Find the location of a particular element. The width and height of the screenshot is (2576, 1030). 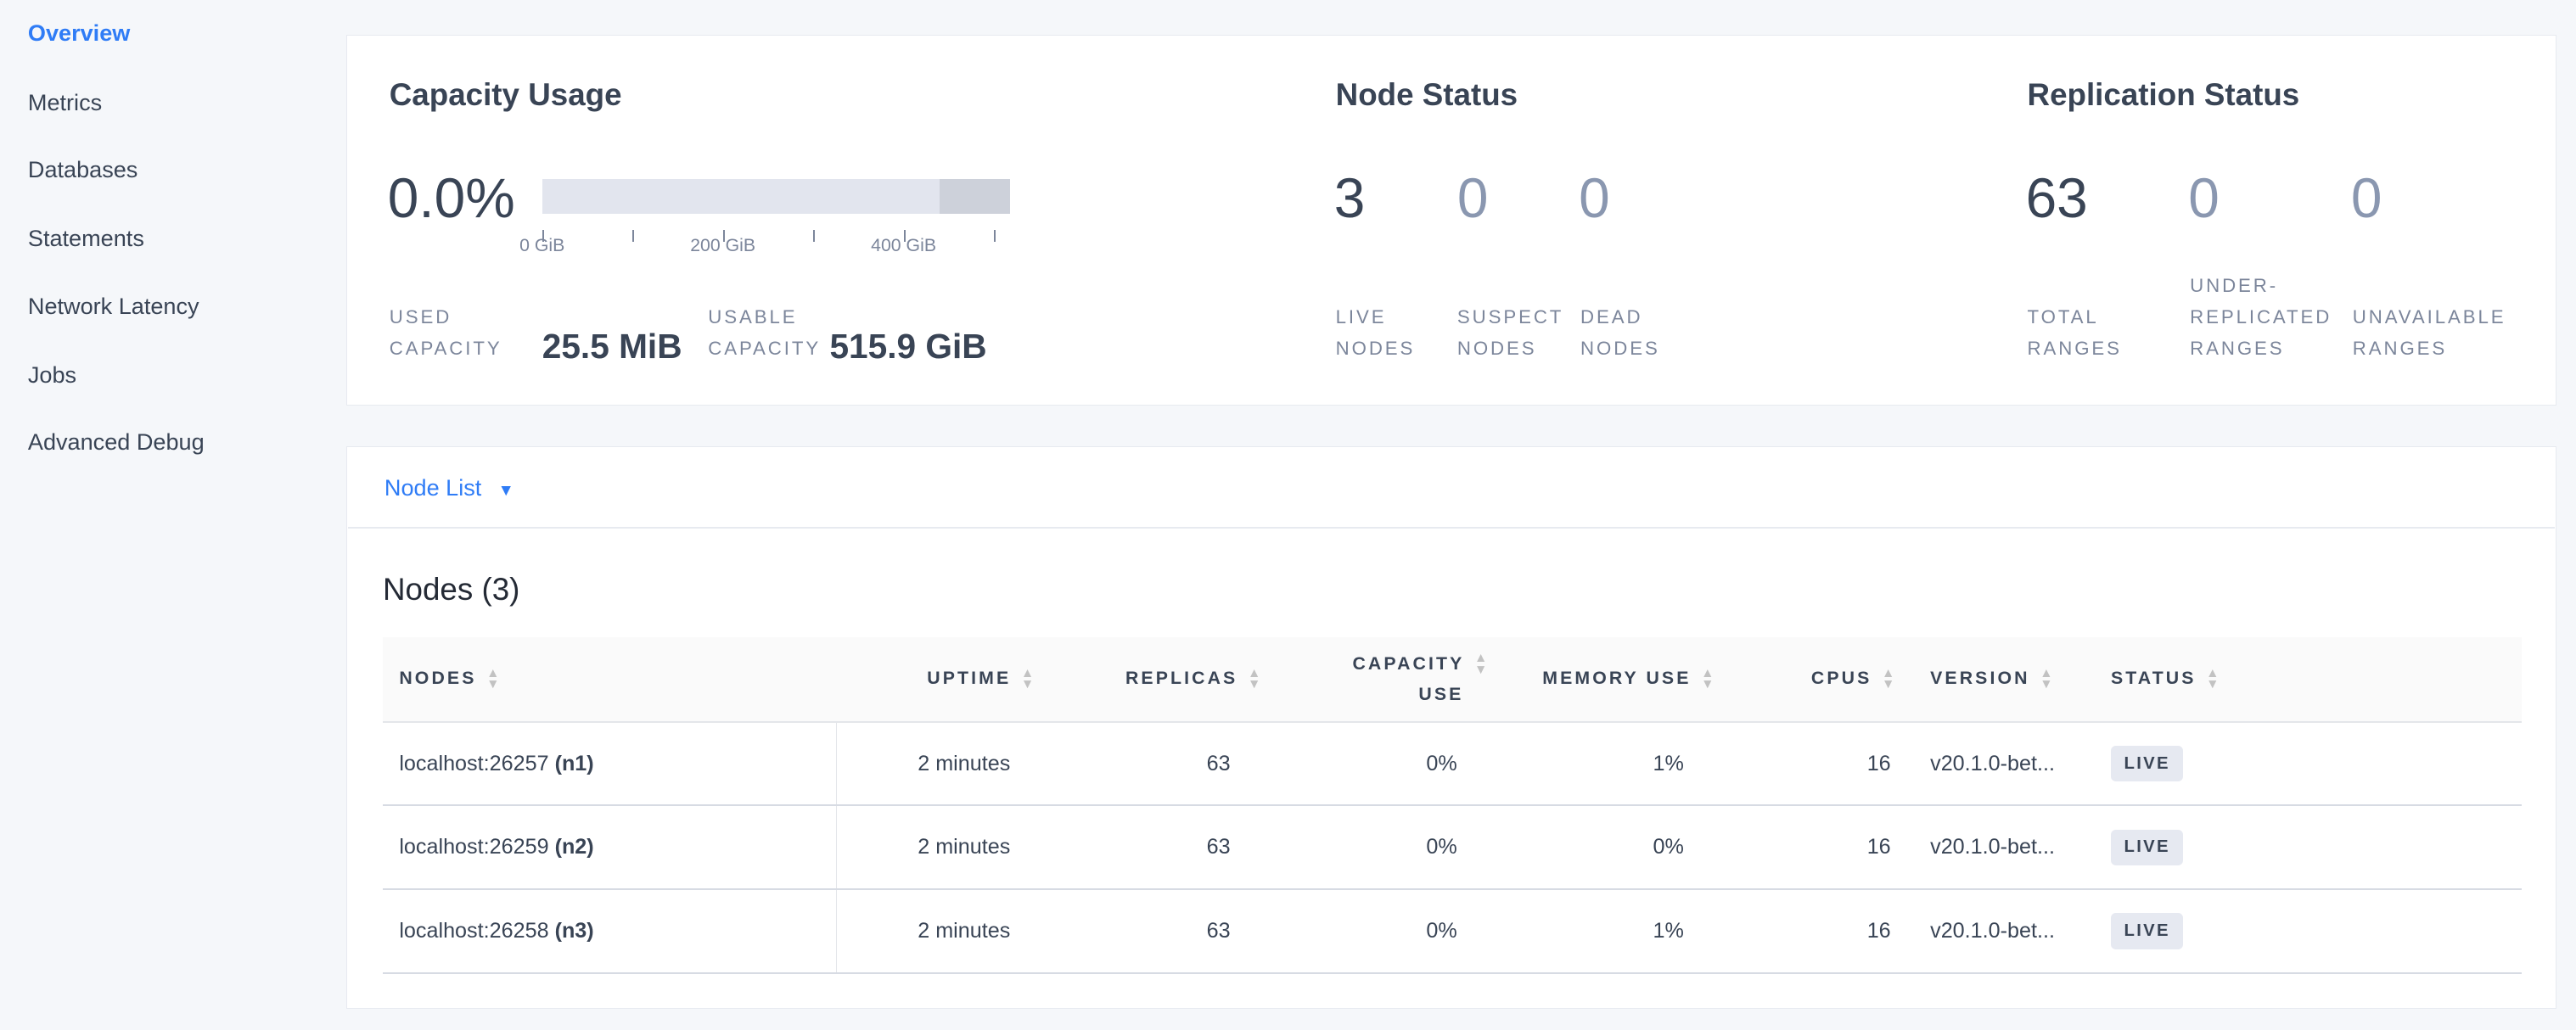

sidebar-item-metrics: Metrics is located at coordinates (65, 102).